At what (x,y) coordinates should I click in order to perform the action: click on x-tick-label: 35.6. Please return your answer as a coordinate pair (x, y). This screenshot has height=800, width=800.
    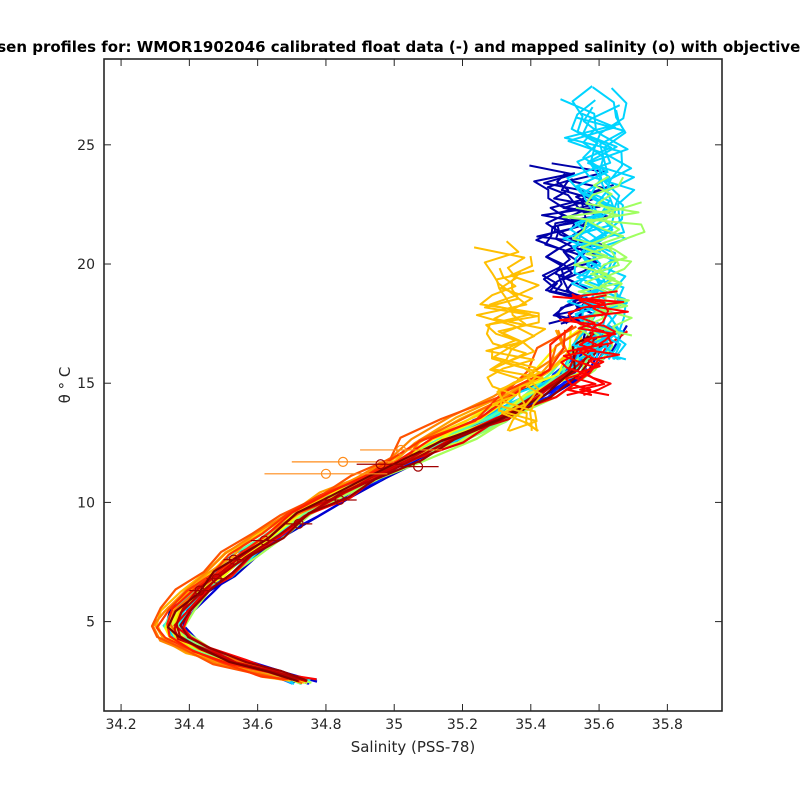
    Looking at the image, I should click on (598, 725).